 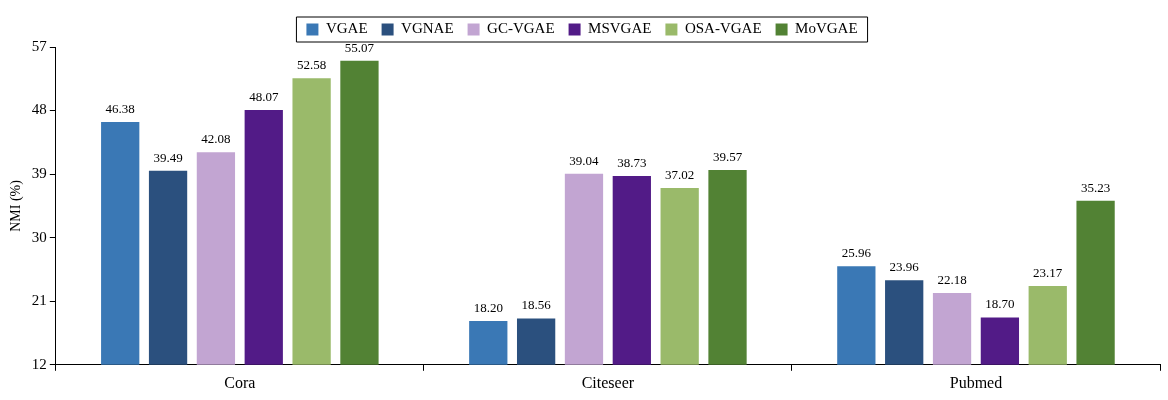 What do you see at coordinates (39, 109) in the screenshot?
I see `y-tick-label: 48` at bounding box center [39, 109].